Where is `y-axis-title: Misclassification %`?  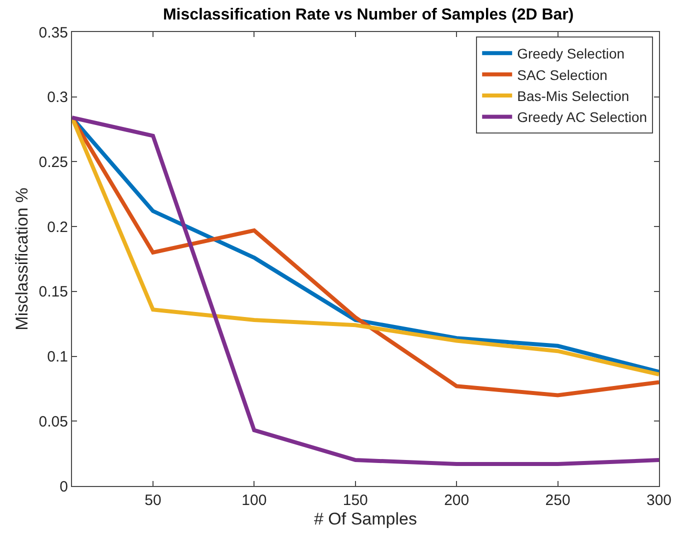
y-axis-title: Misclassification % is located at coordinates (22, 259).